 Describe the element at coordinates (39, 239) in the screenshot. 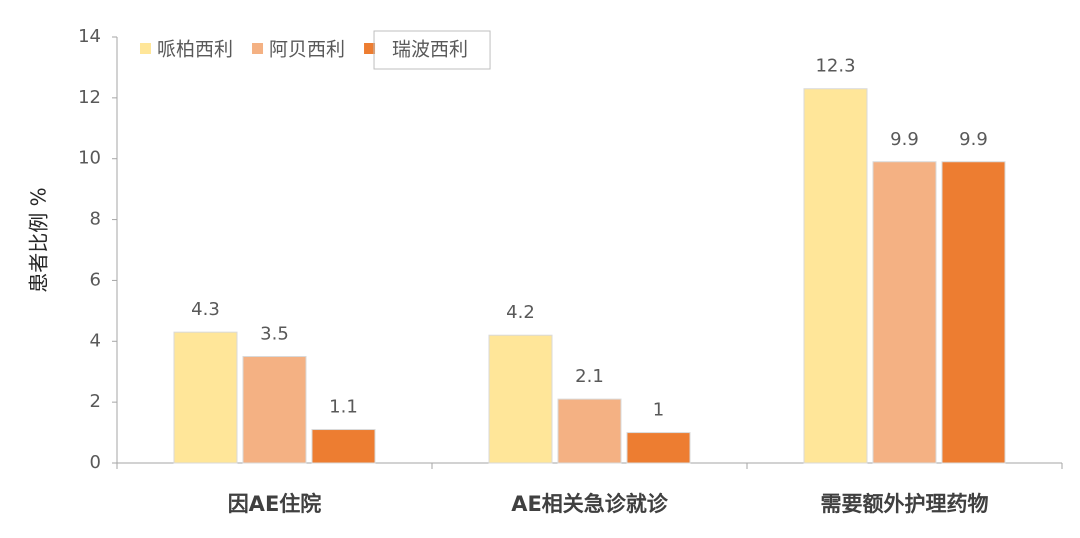

I see `y-axis-label: 患者比例 %` at that location.